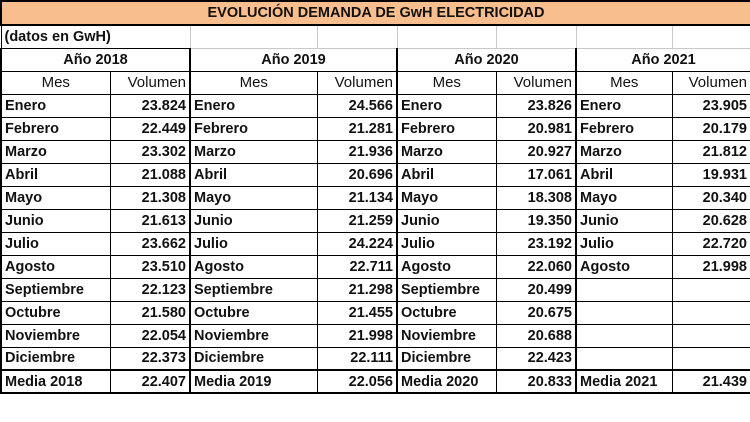 This screenshot has width=750, height=422. Describe the element at coordinates (150, 151) in the screenshot. I see `volume-cell: 23.302` at that location.